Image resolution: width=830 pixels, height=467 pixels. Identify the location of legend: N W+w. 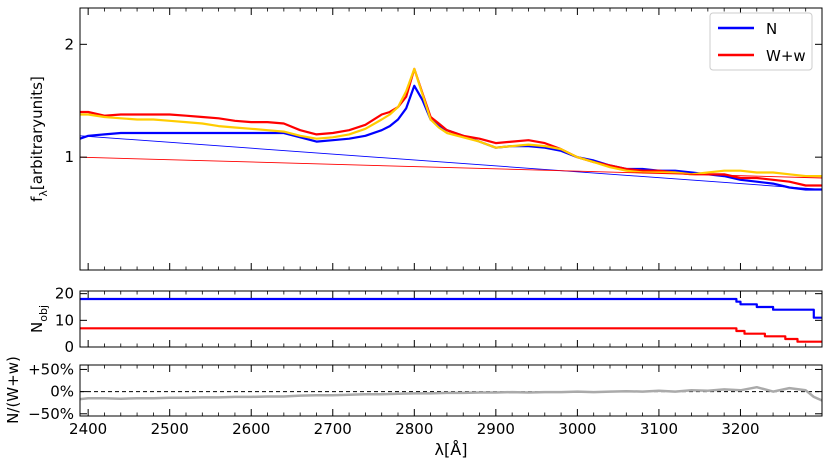
(761, 41).